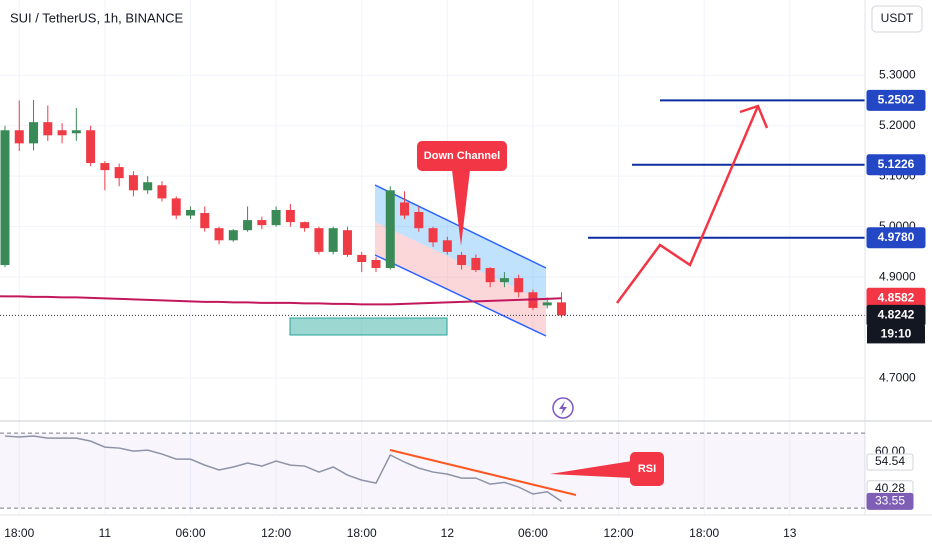  I want to click on price-label: 5.1226, so click(896, 164).